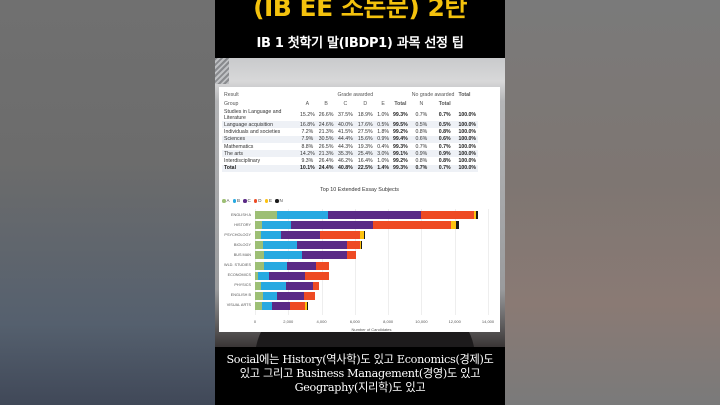  What do you see at coordinates (268, 200) in the screenshot?
I see `legend-item: E` at bounding box center [268, 200].